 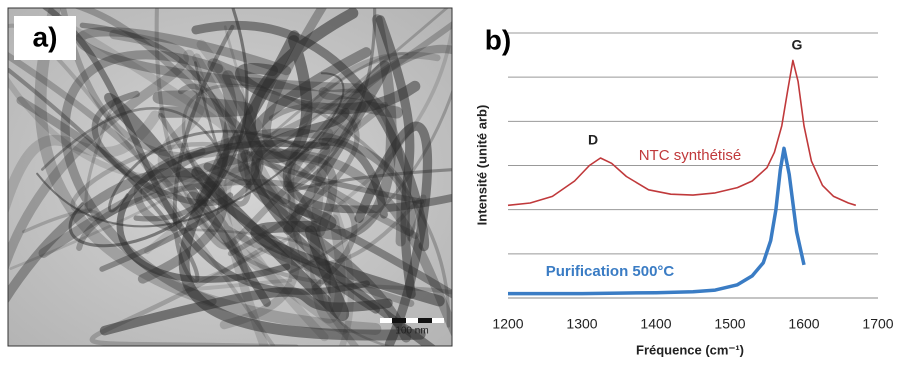 I want to click on y-axis-label: Intensité (unité arb), so click(x=481, y=165).